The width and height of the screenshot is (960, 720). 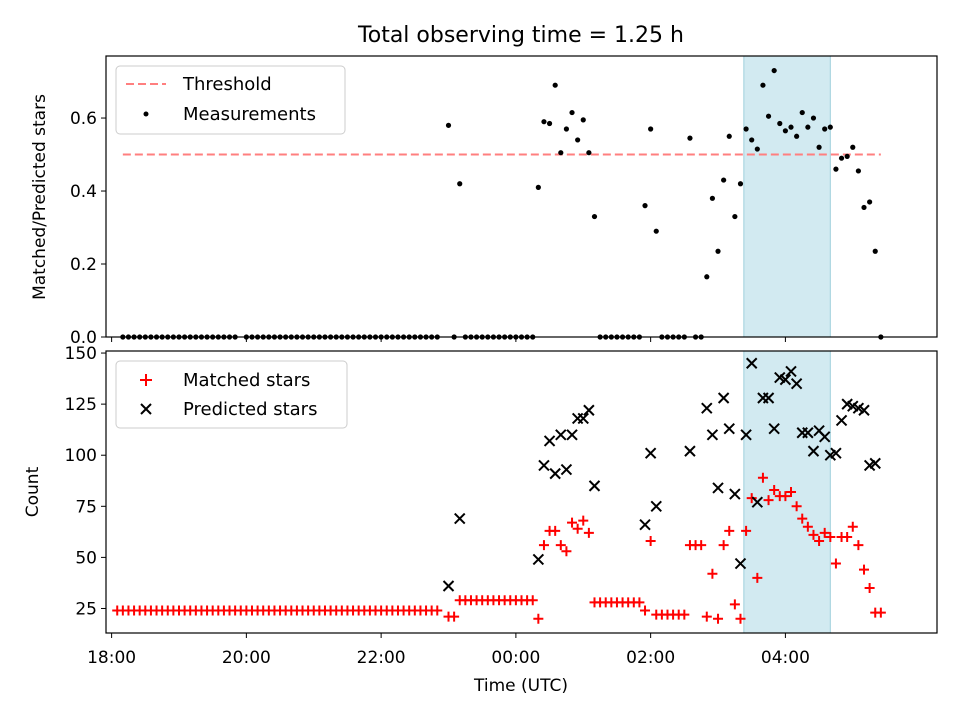 I want to click on count-y-tick-label: 25, so click(x=86, y=609).